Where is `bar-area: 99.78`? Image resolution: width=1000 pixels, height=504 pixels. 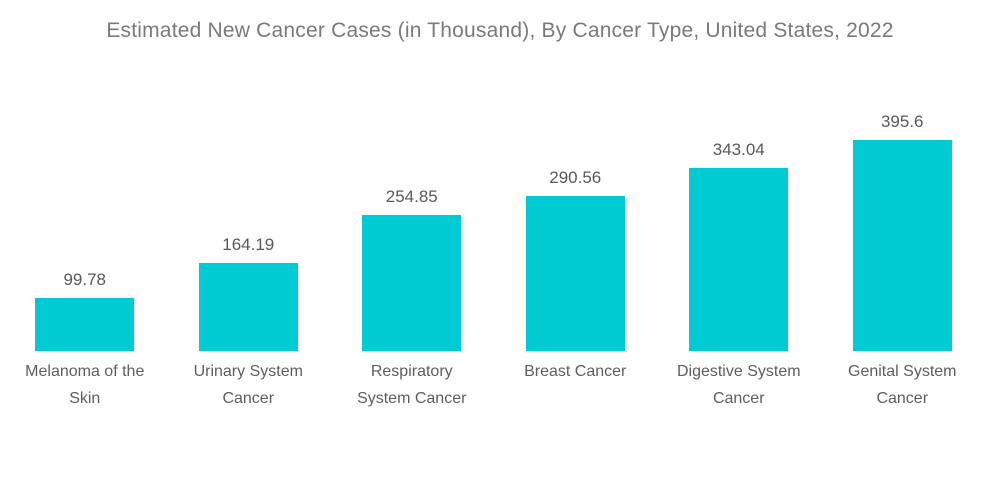 bar-area: 99.78 is located at coordinates (85, 195).